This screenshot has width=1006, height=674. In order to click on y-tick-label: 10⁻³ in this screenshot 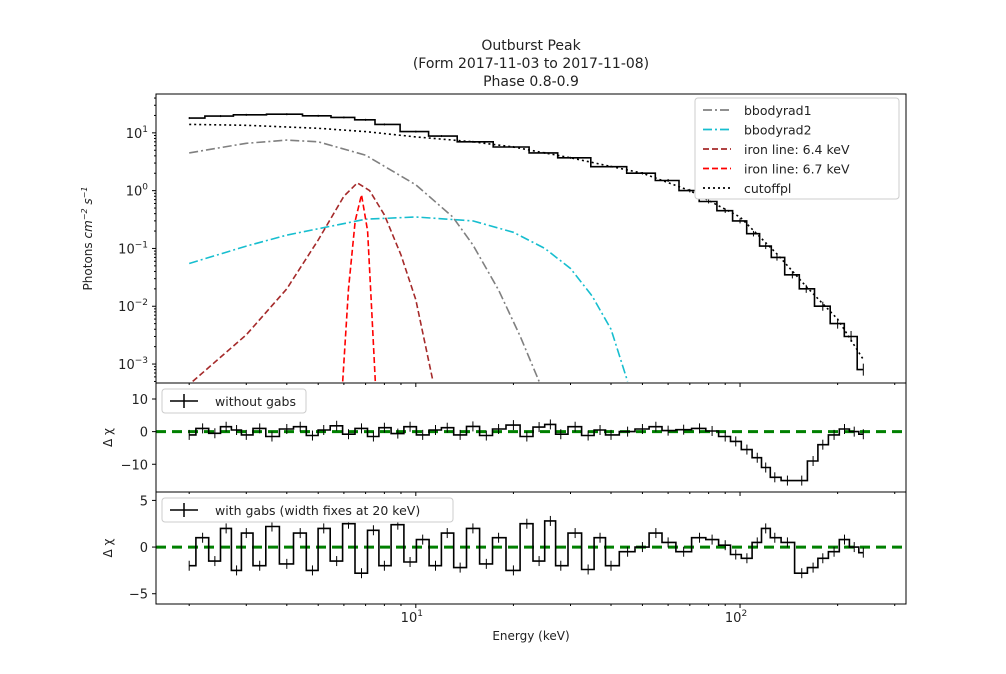, I will do `click(133, 364)`.